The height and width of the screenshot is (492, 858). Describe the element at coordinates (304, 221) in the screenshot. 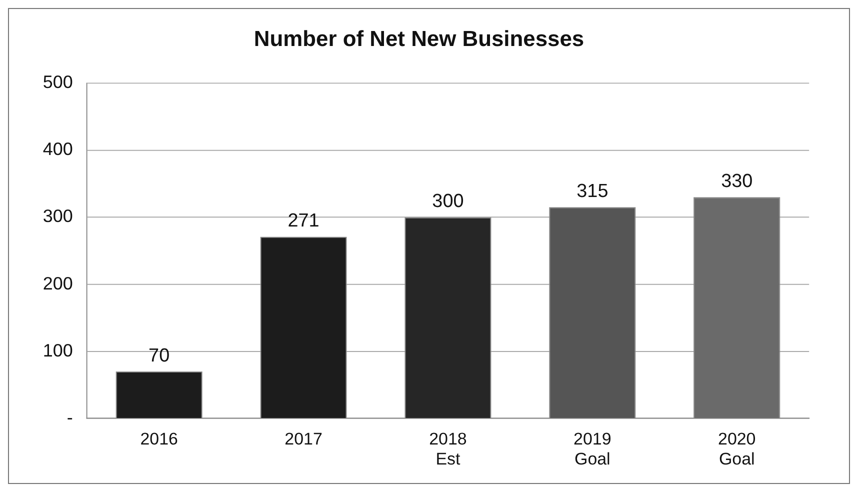

I see `data-label: 271` at that location.